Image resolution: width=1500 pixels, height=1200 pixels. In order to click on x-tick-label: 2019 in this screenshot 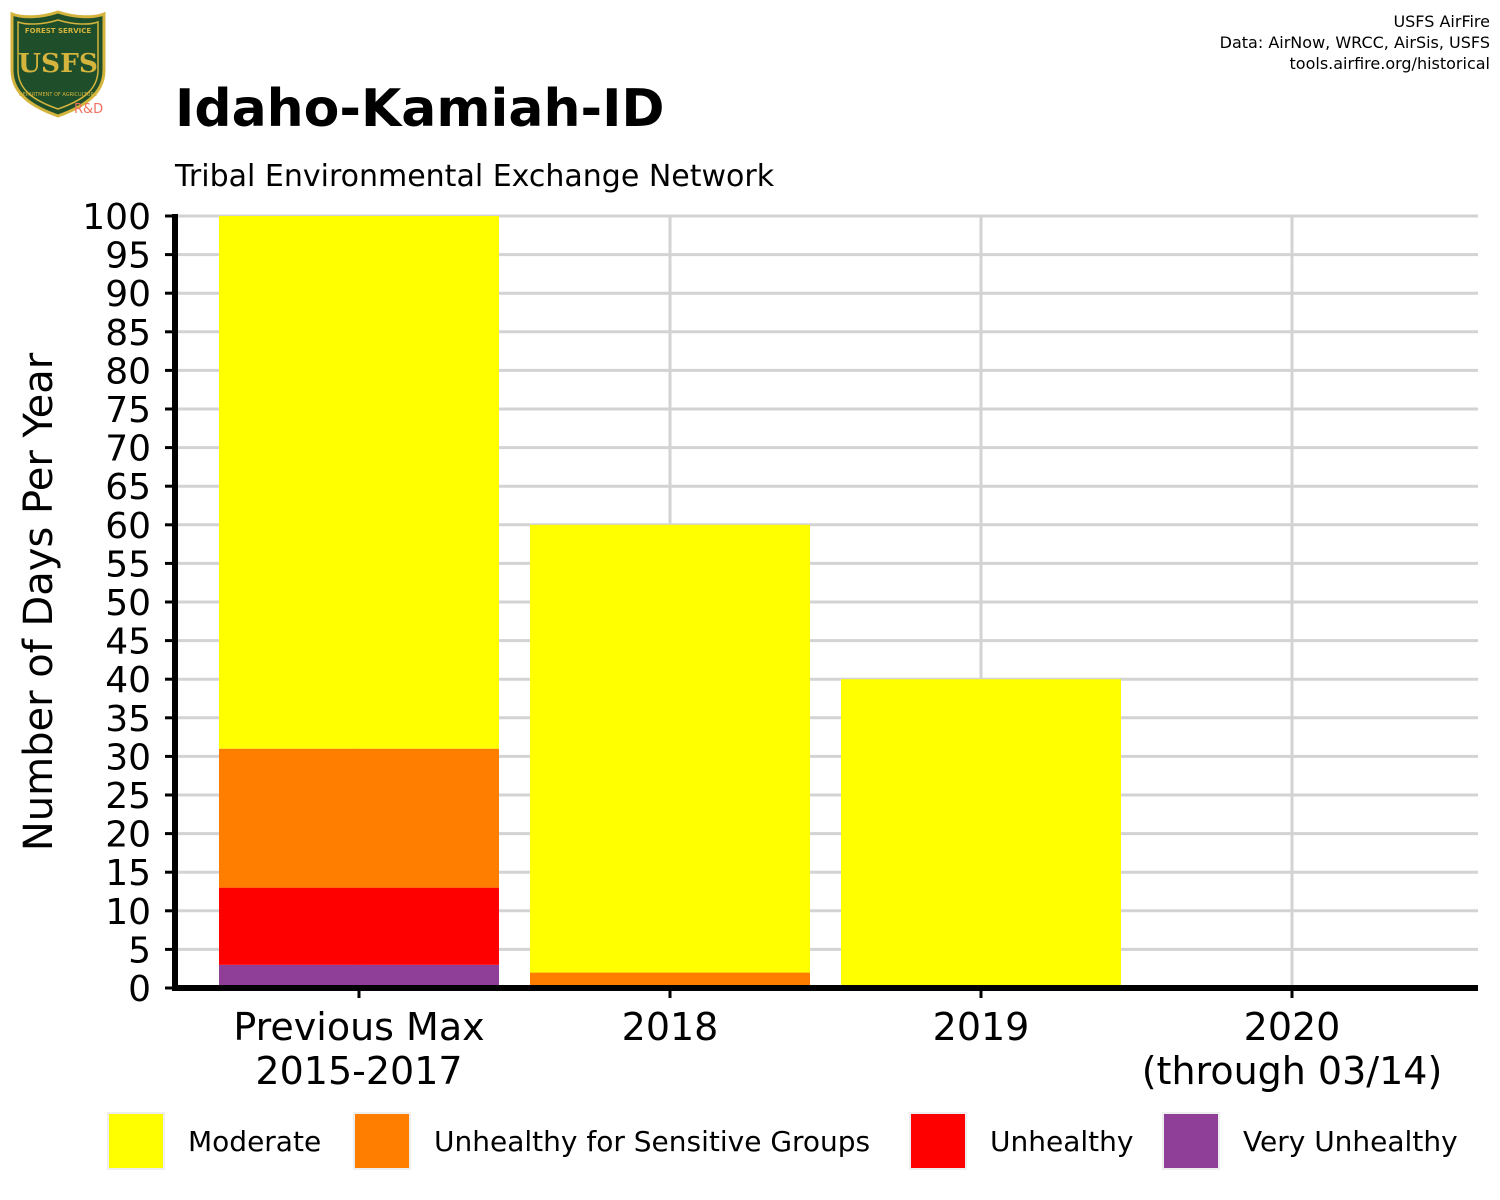, I will do `click(981, 1027)`.